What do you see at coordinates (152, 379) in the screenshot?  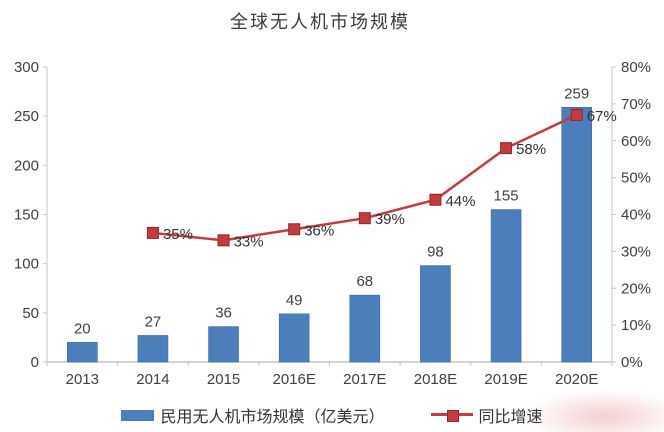 I see `x-axis-category-label: 2014` at bounding box center [152, 379].